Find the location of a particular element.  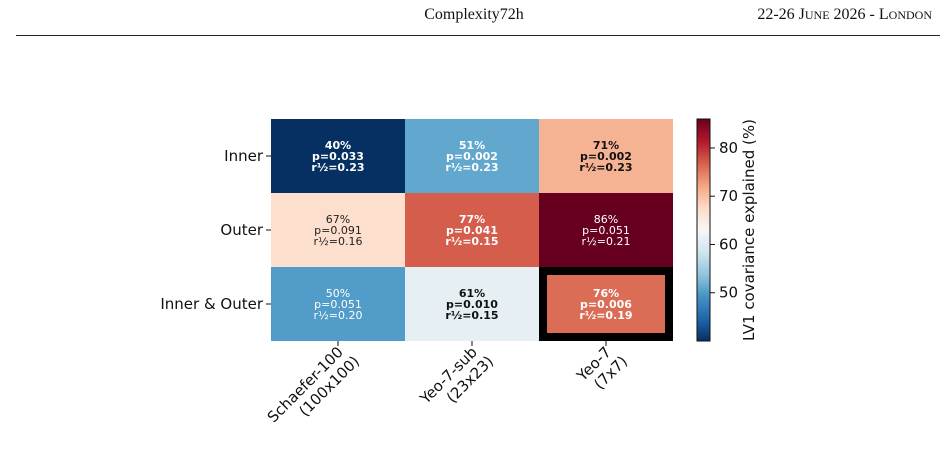

venue-title: Complexity72h is located at coordinates (474, 14).